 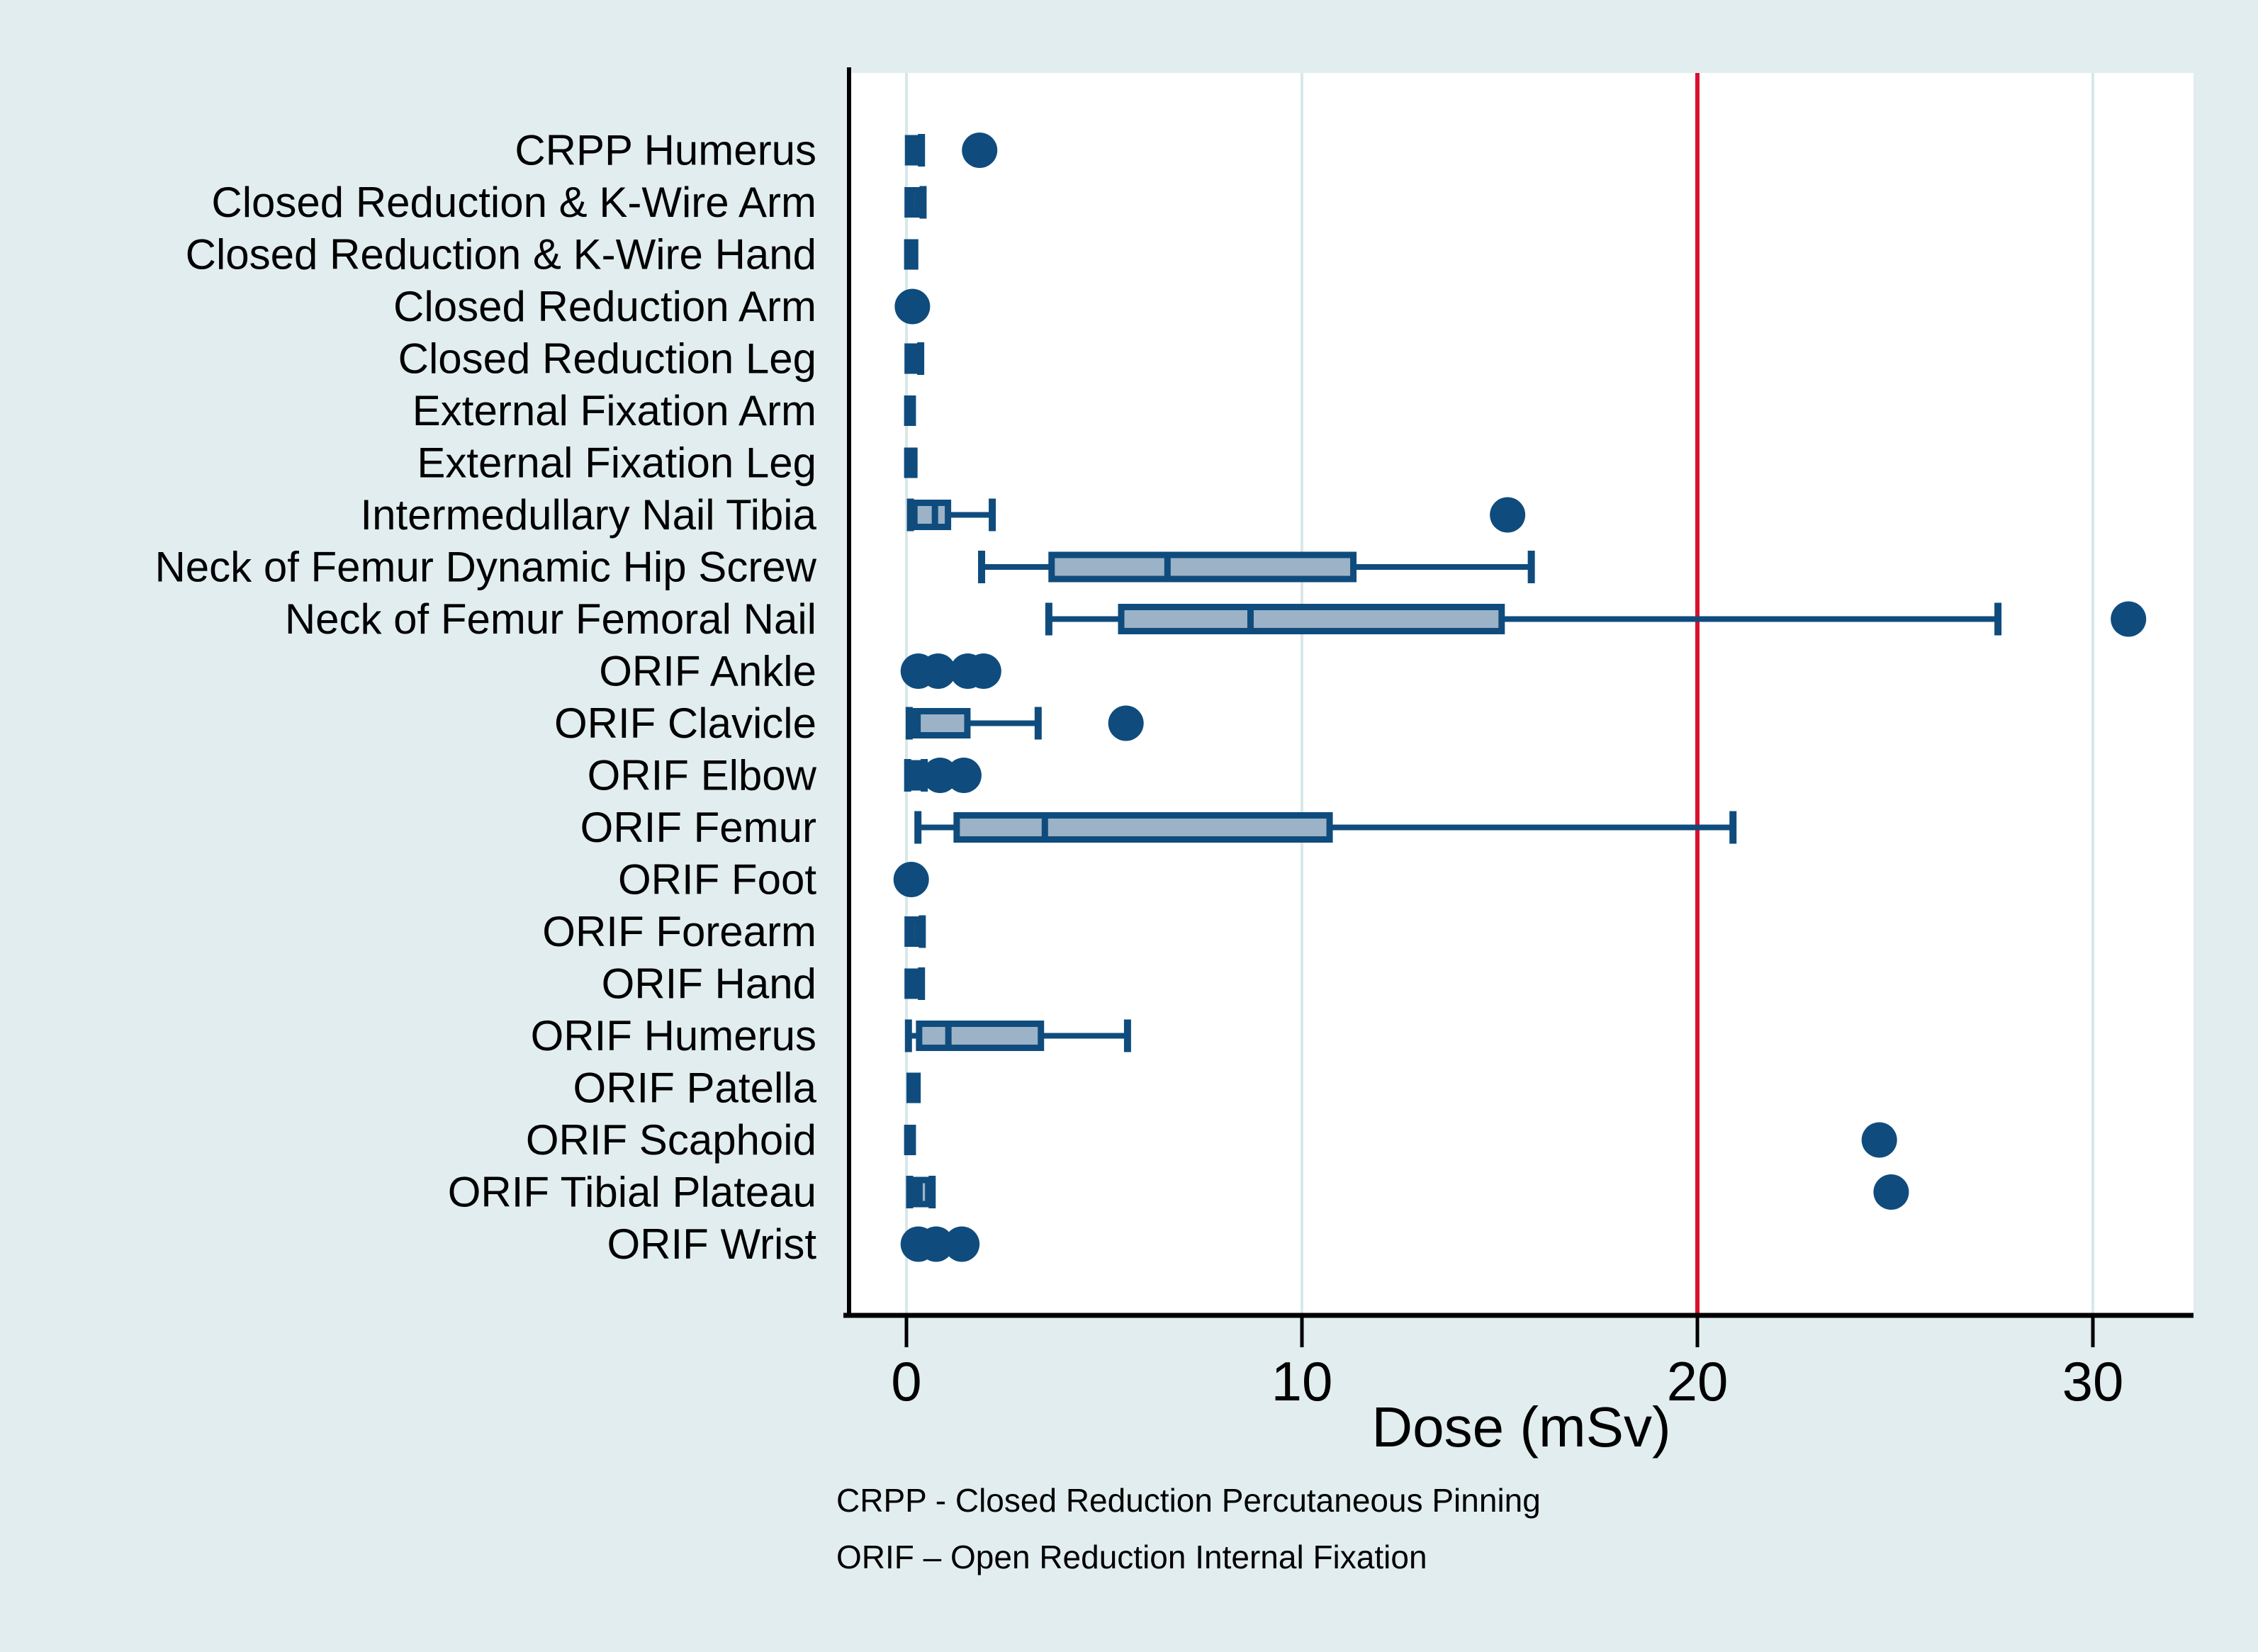 I want to click on category-label: Neck of Femur Femoral Nail, so click(x=550, y=619).